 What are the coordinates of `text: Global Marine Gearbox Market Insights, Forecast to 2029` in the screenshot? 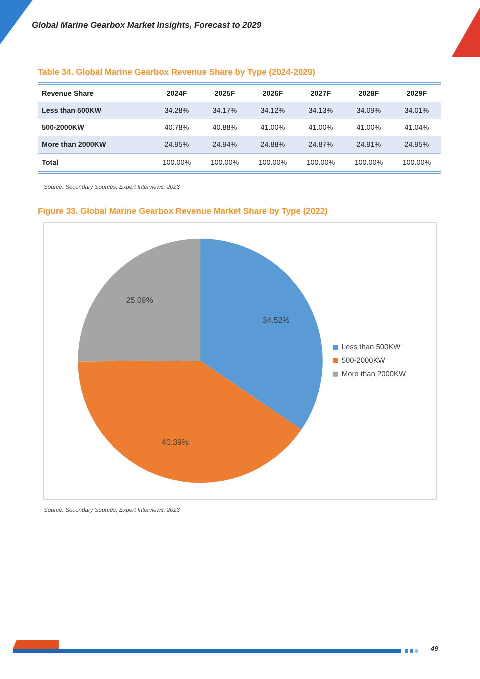 It's located at (147, 25).